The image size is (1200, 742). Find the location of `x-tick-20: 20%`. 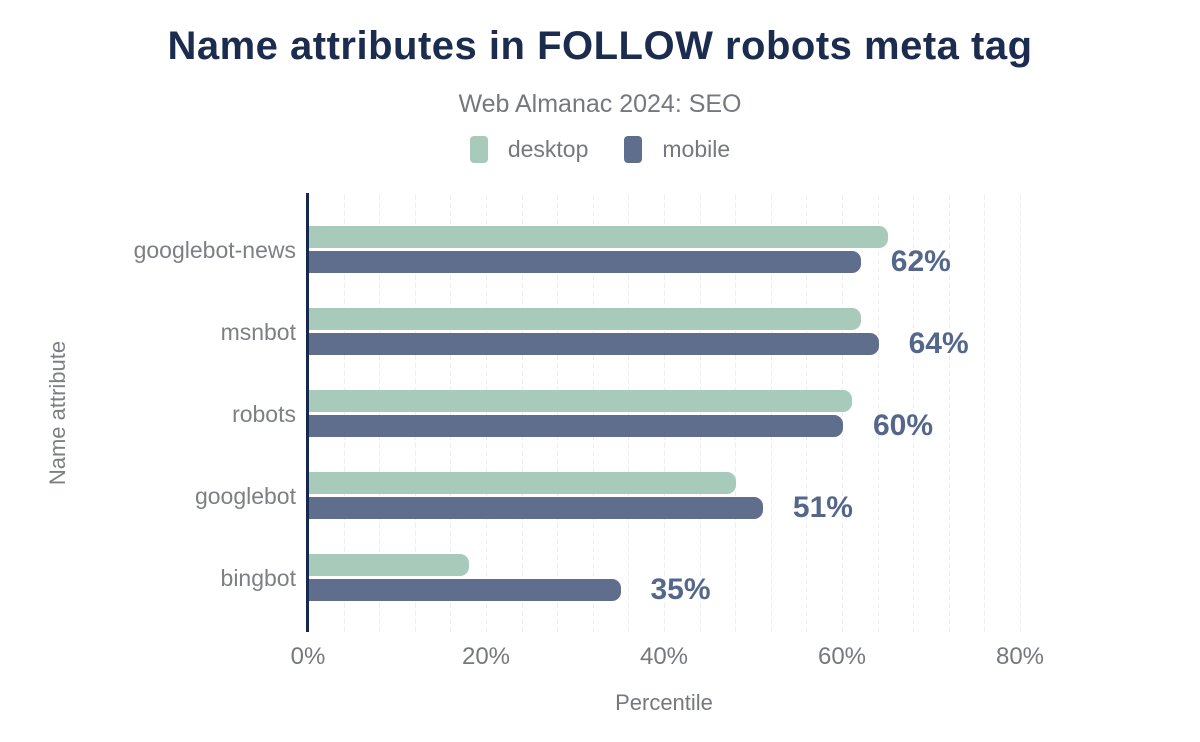

x-tick-20: 20% is located at coordinates (486, 656).